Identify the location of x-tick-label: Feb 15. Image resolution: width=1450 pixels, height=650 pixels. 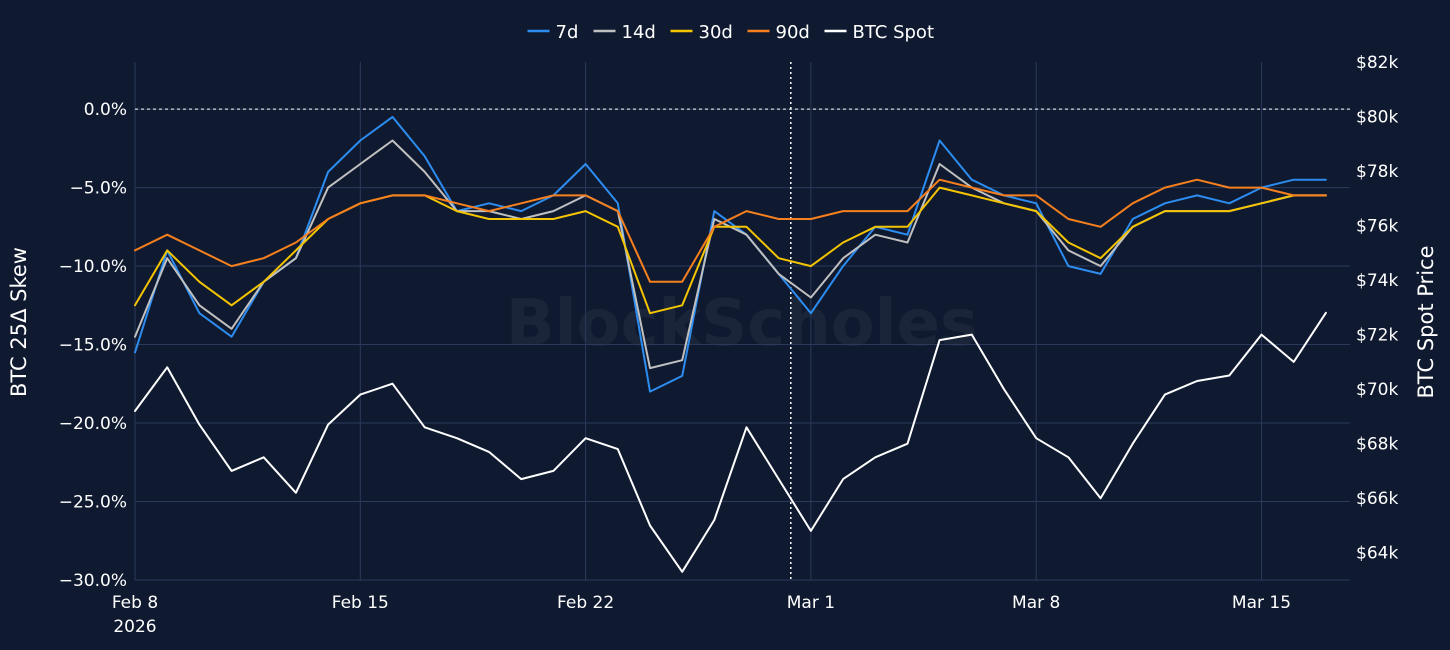
(360, 603).